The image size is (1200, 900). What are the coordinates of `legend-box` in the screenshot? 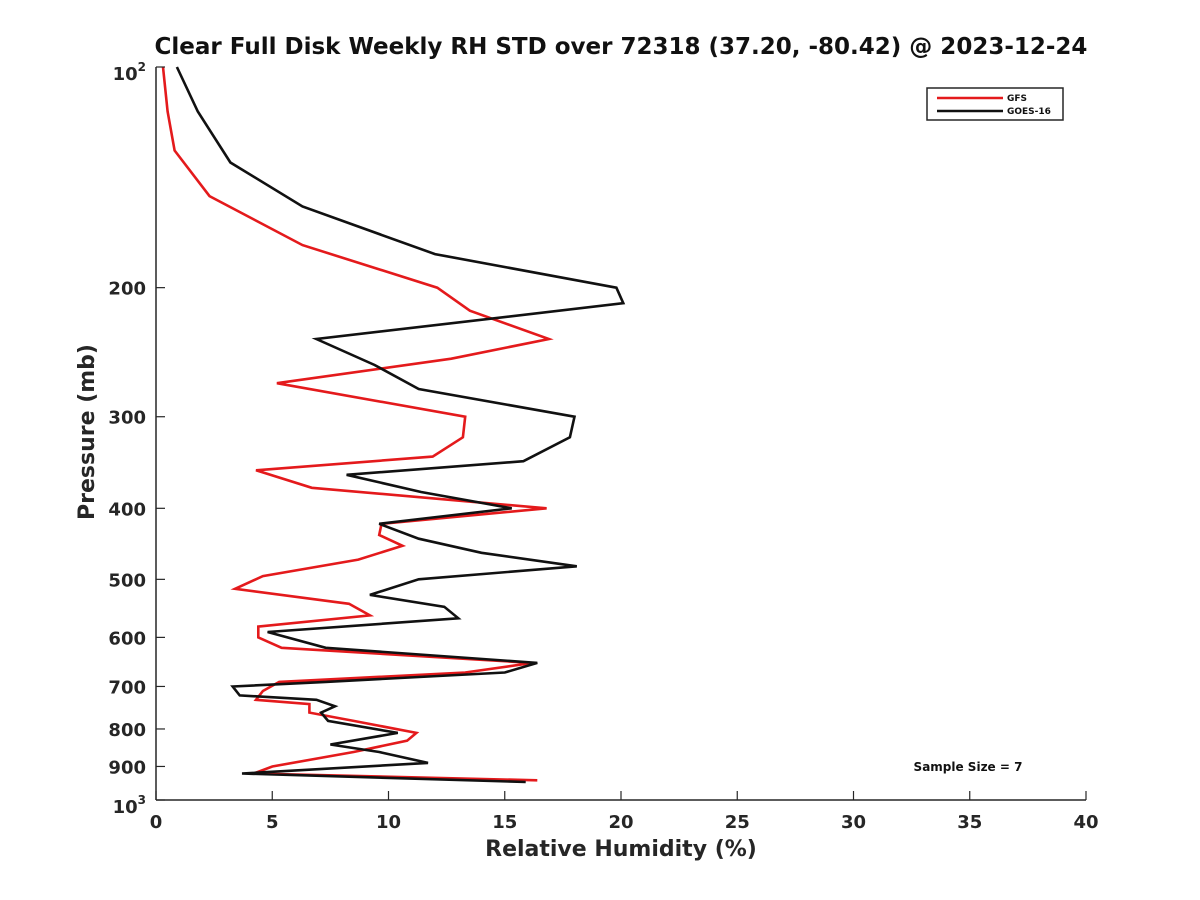 It's located at (995, 104).